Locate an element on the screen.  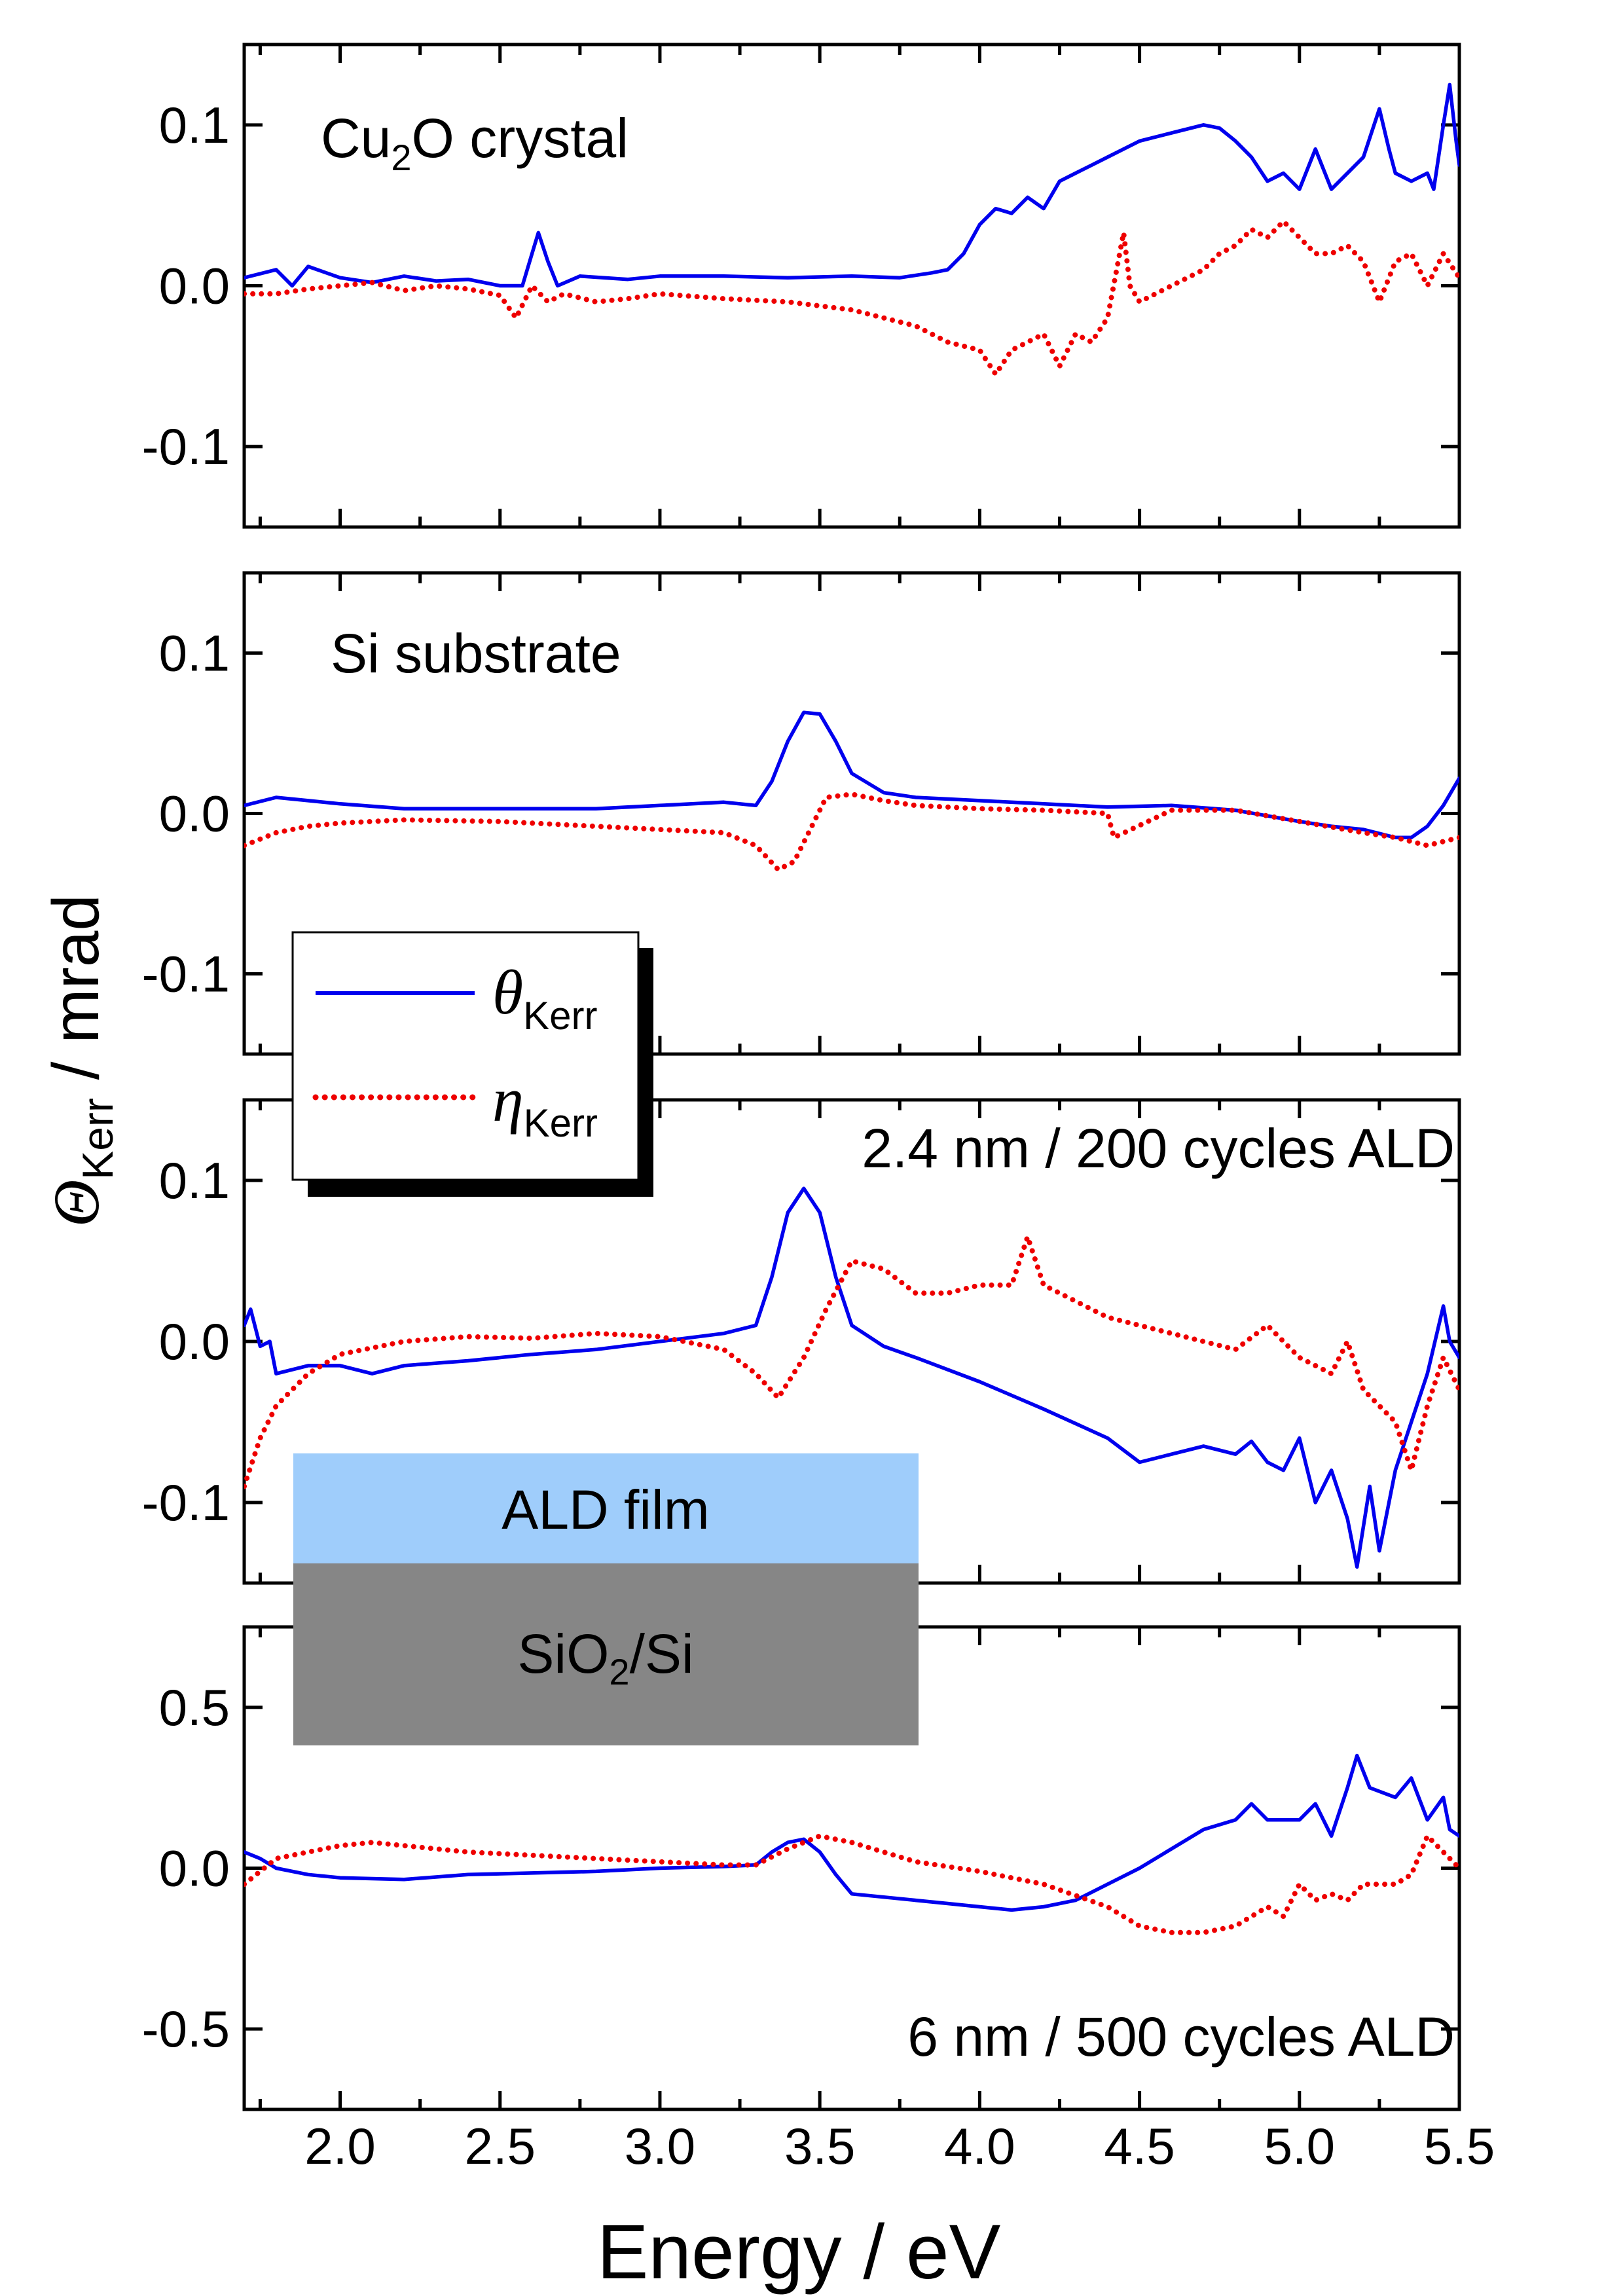
x-tick-label: 4.5 is located at coordinates (1139, 2146).